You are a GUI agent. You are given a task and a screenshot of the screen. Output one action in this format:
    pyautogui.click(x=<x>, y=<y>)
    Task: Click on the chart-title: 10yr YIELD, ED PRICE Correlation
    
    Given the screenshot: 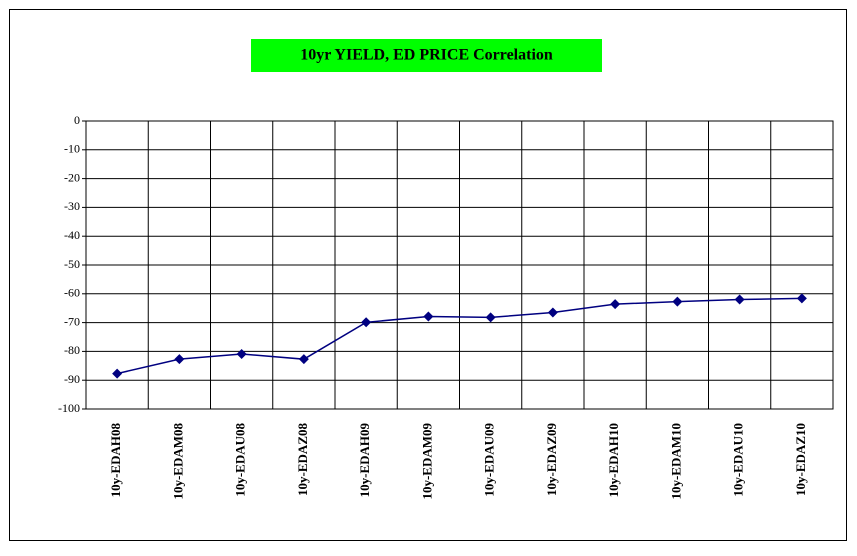 What is the action you would take?
    pyautogui.click(x=426, y=55)
    